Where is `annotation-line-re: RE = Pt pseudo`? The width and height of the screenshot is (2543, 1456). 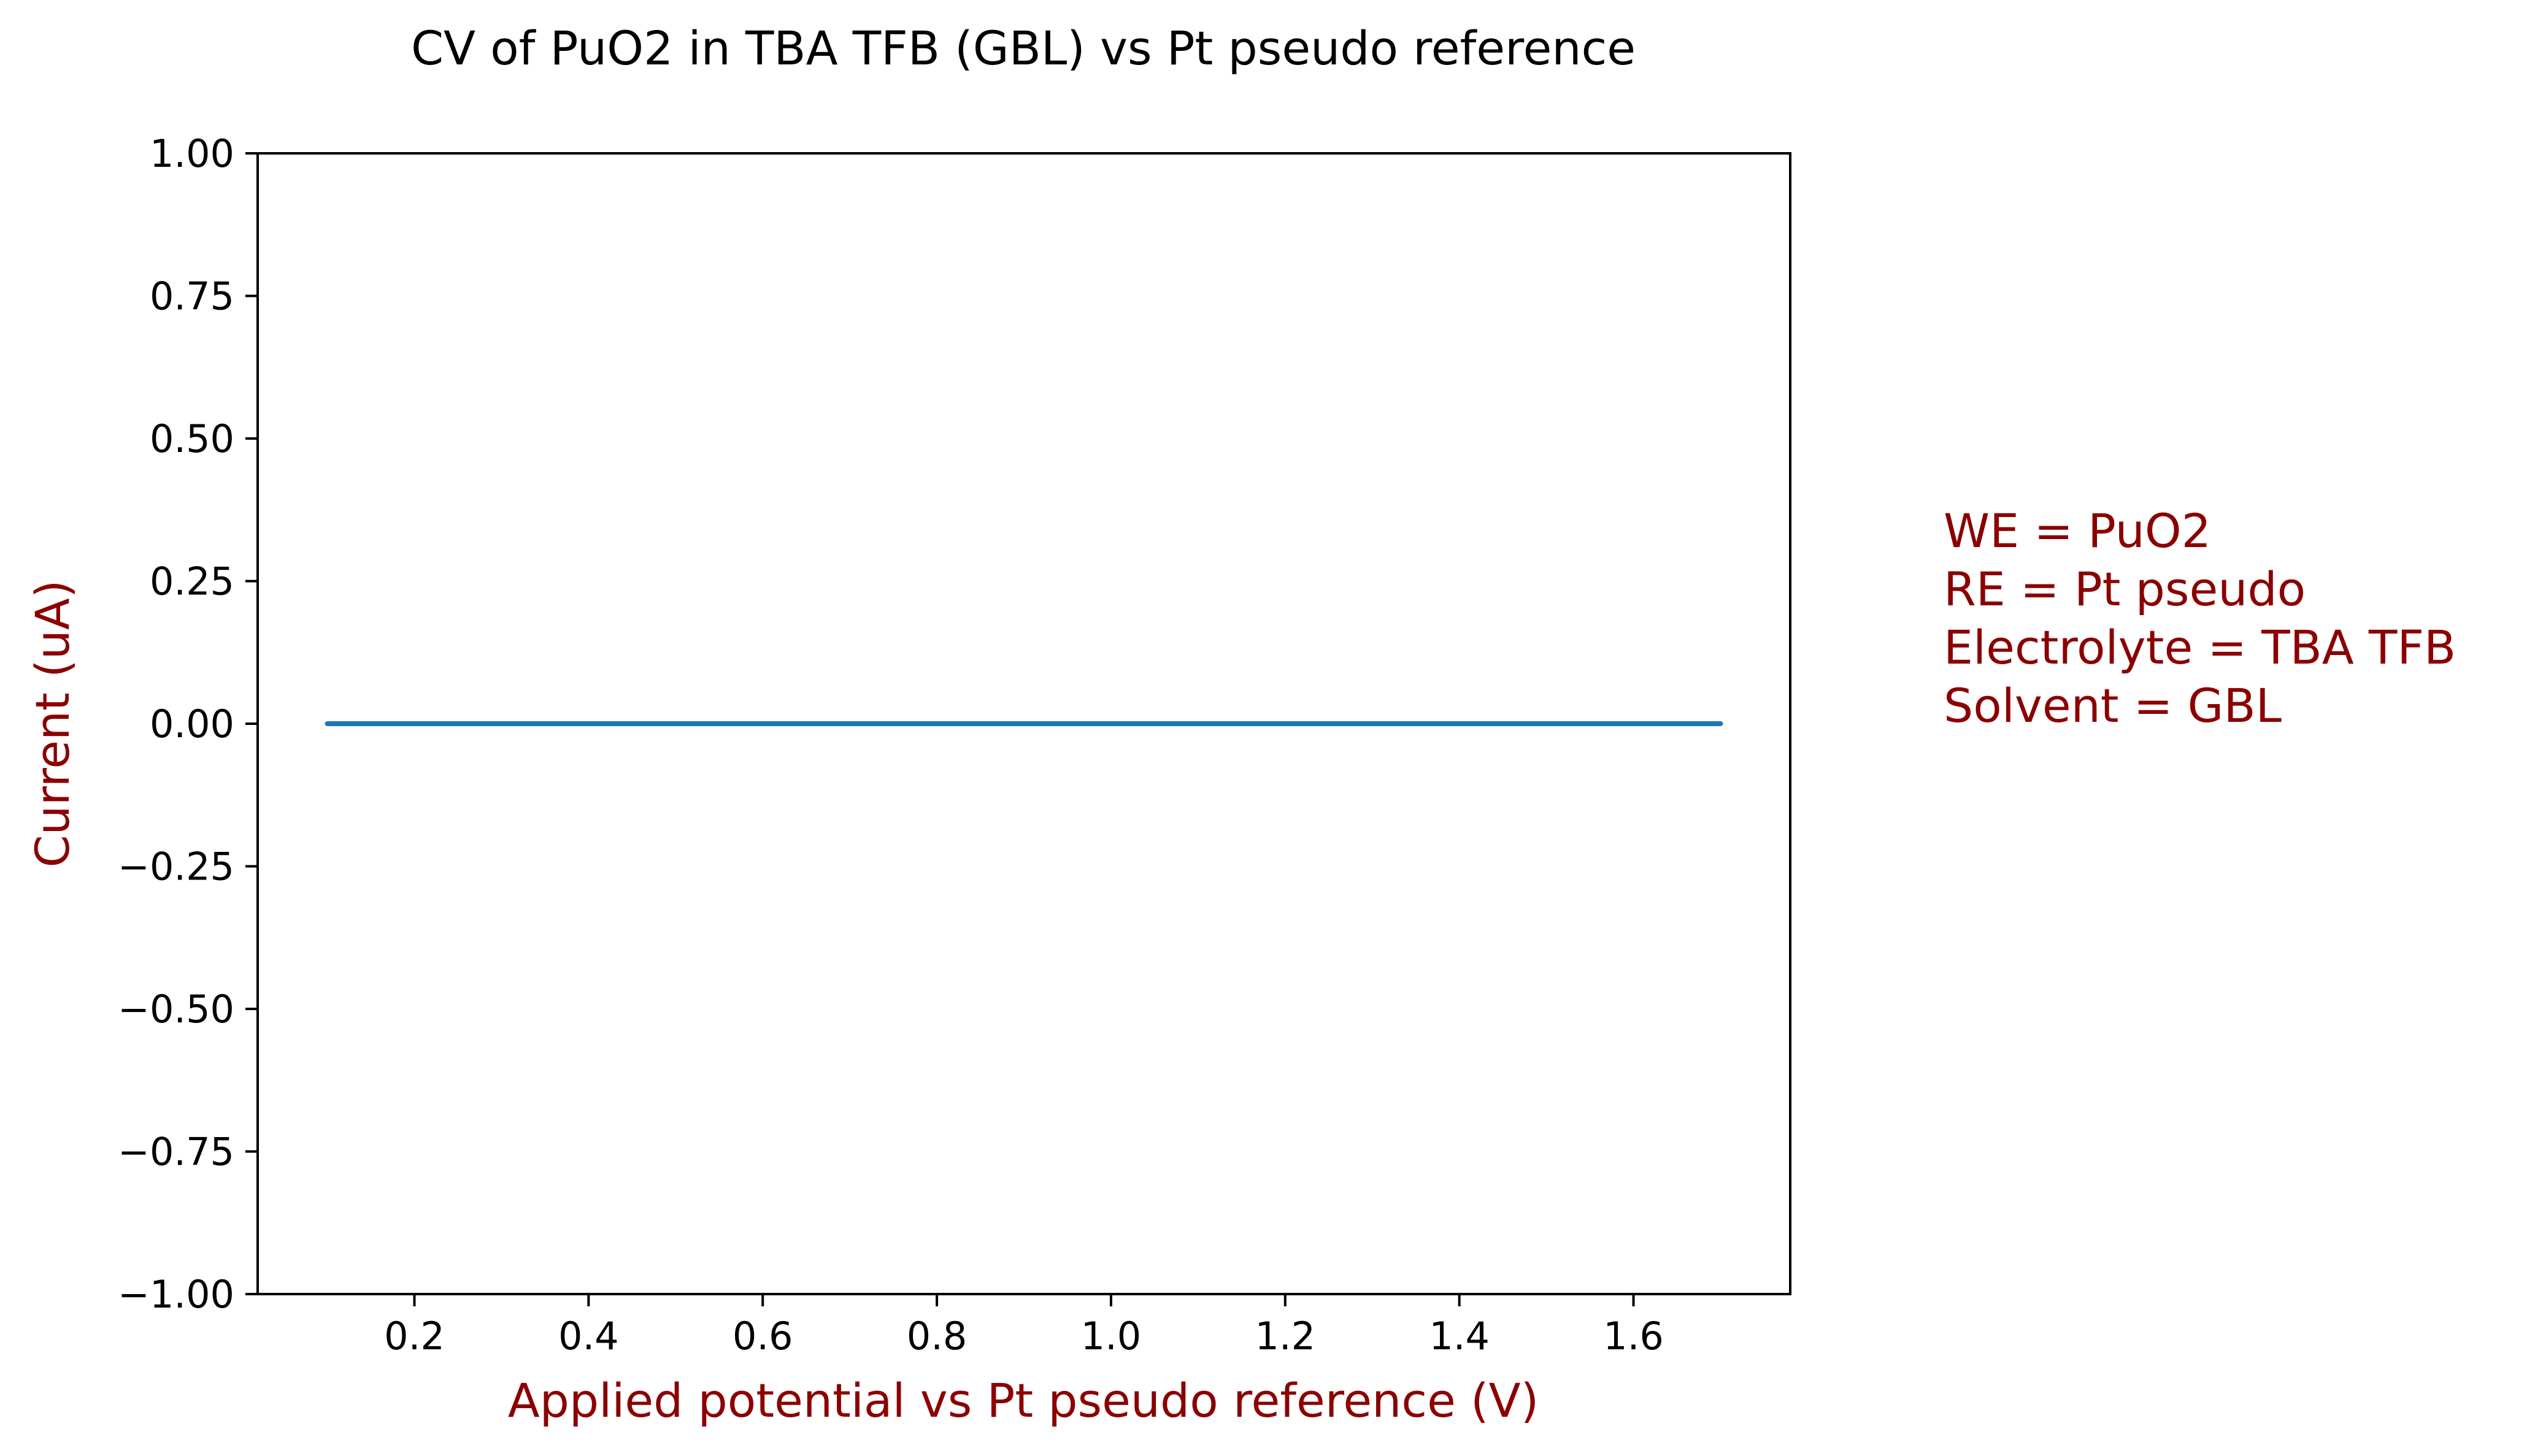
annotation-line-re: RE = Pt pseudo is located at coordinates (2125, 589).